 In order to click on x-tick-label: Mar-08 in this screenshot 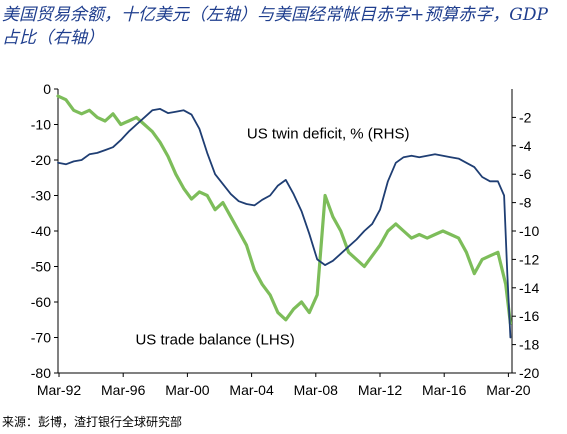, I will do `click(316, 390)`.